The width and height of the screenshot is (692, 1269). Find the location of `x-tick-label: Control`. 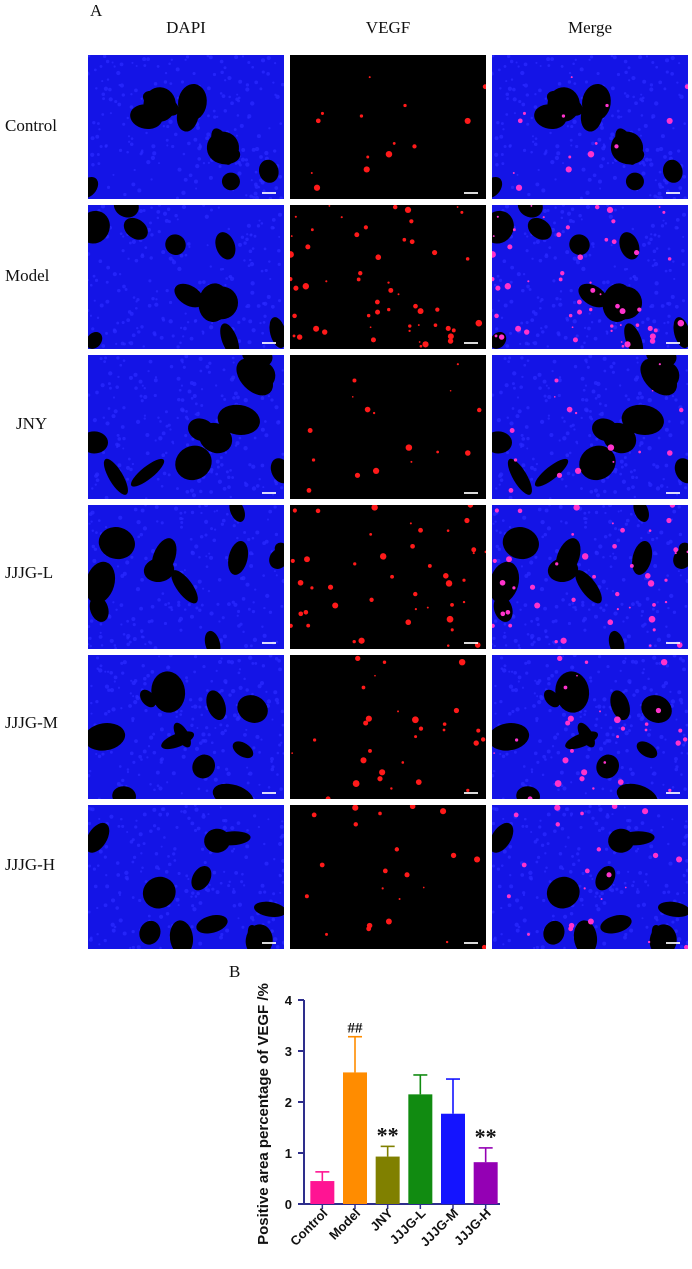

x-tick-label: Control is located at coordinates (308, 1227).